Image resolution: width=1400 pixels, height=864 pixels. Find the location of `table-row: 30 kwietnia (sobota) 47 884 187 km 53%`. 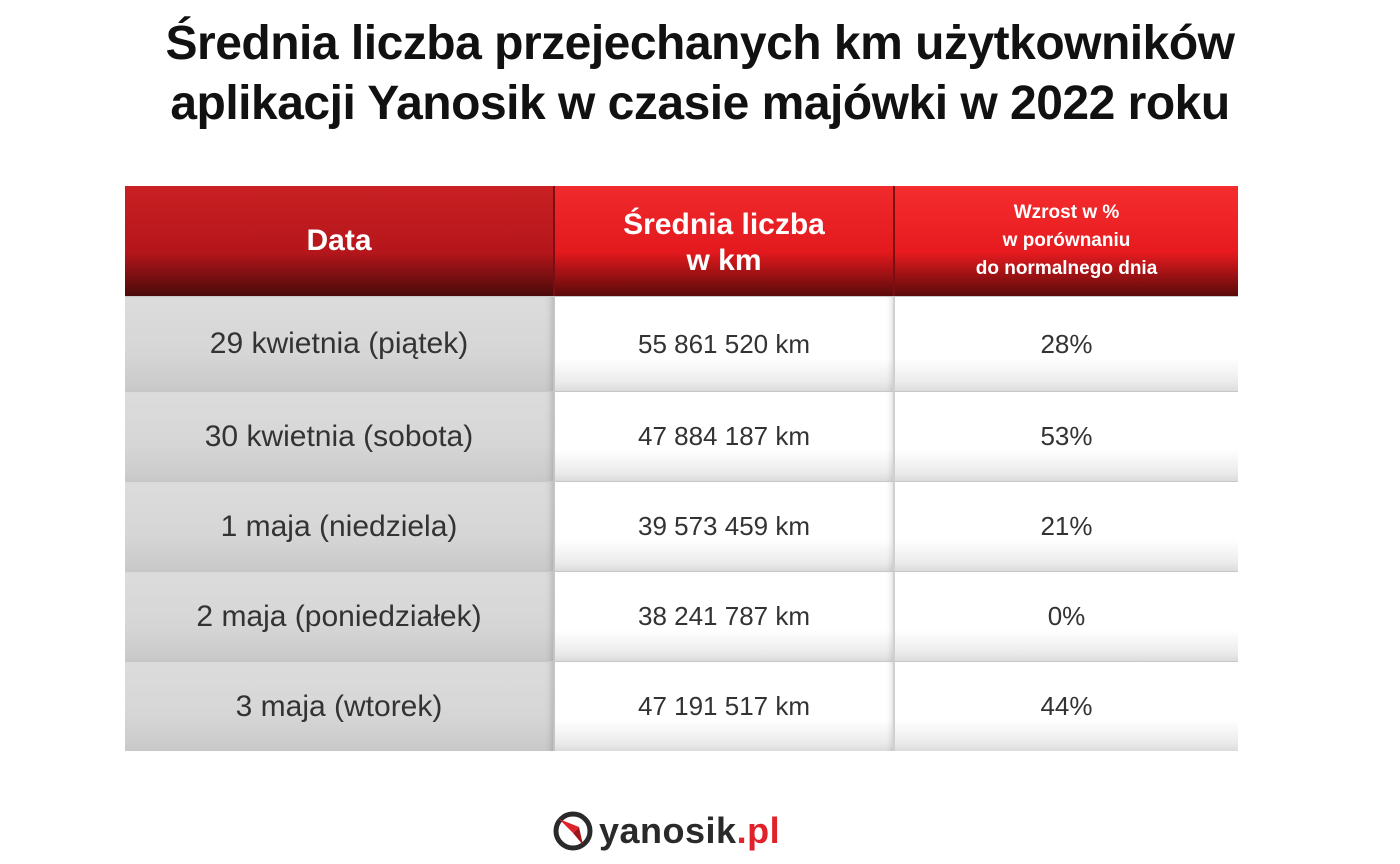

table-row: 30 kwietnia (sobota) 47 884 187 km 53% is located at coordinates (681, 436).